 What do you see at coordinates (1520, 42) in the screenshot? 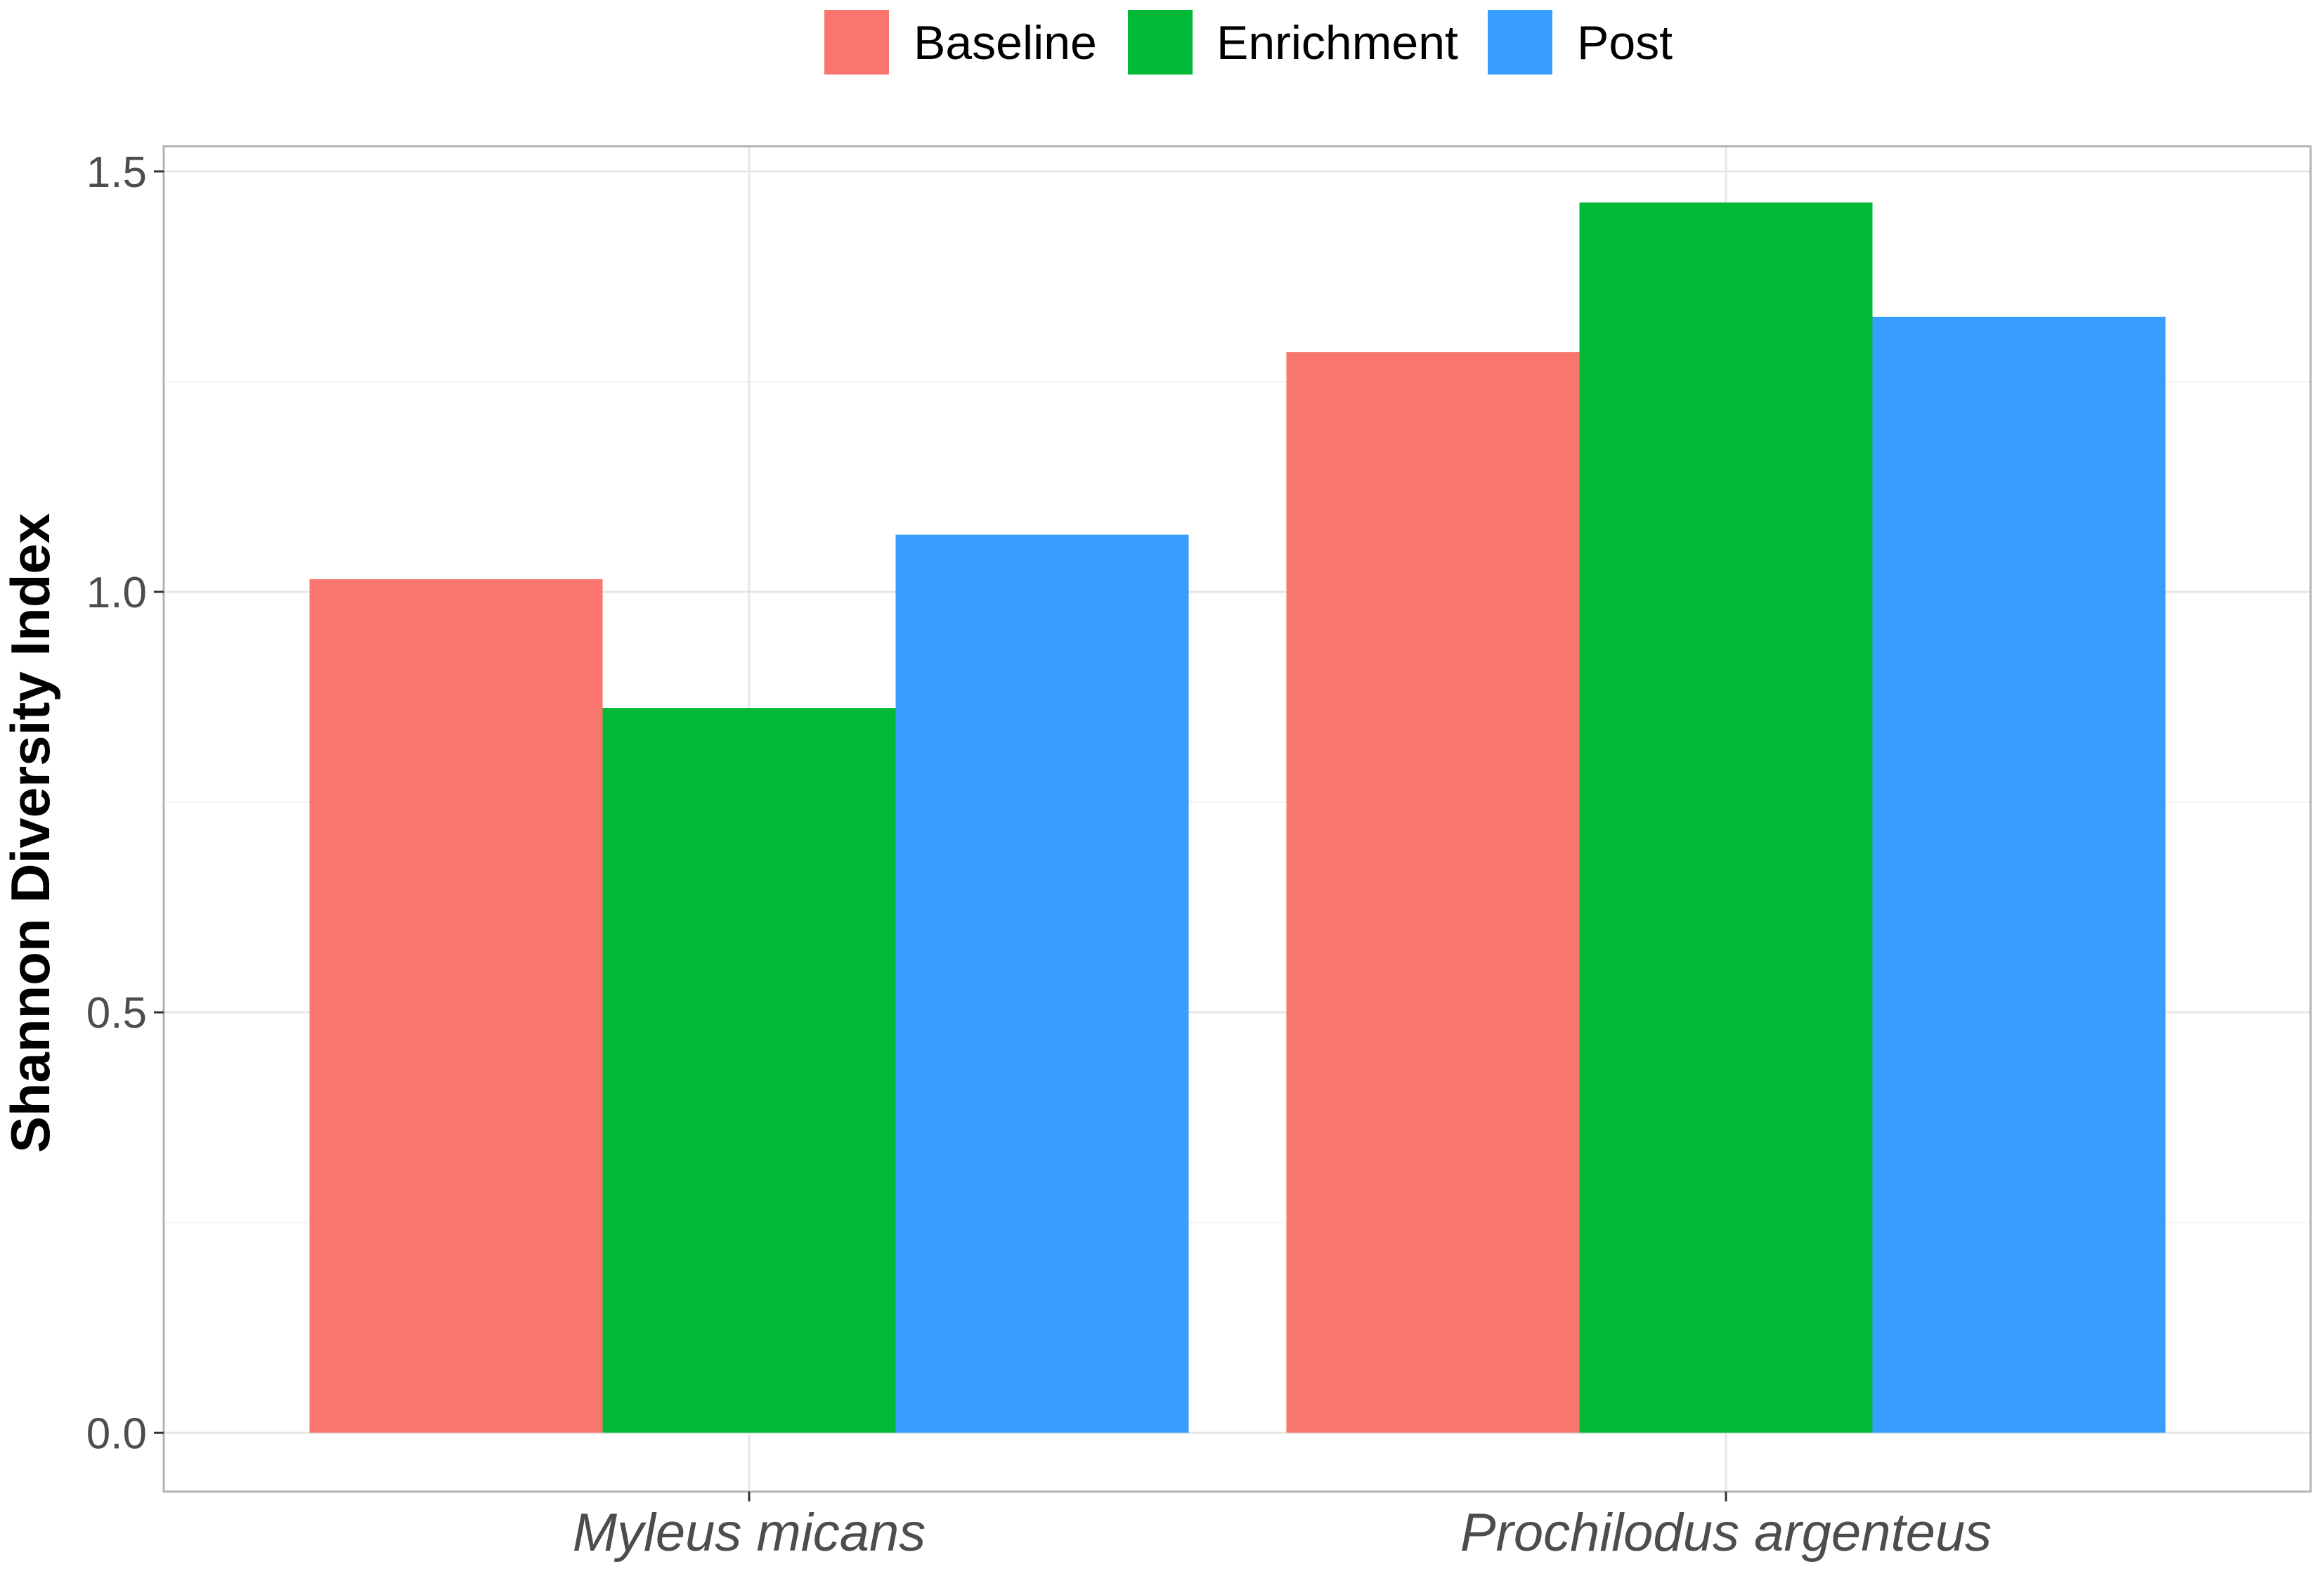
I see `legend-key-post` at bounding box center [1520, 42].